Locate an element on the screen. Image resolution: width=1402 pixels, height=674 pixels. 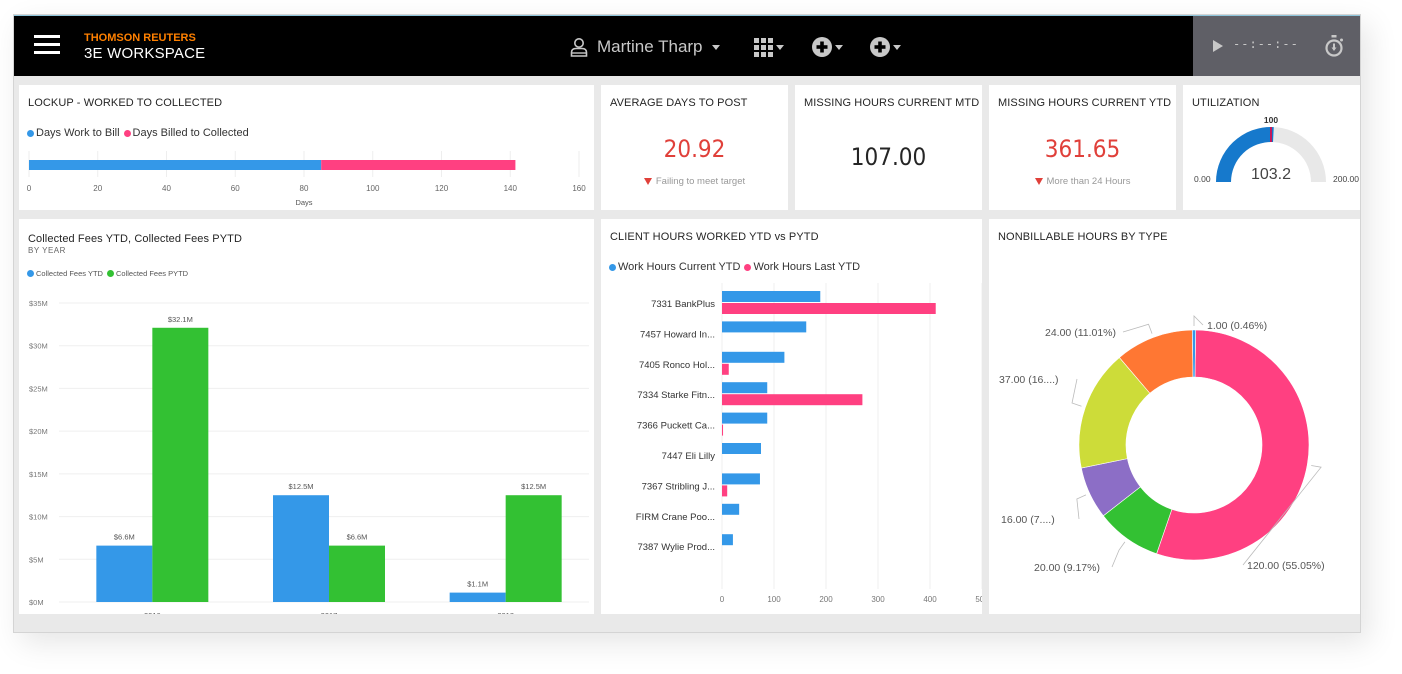
legend-item-days-work-to-bill: Days Work to Bill is located at coordinates (73, 133).